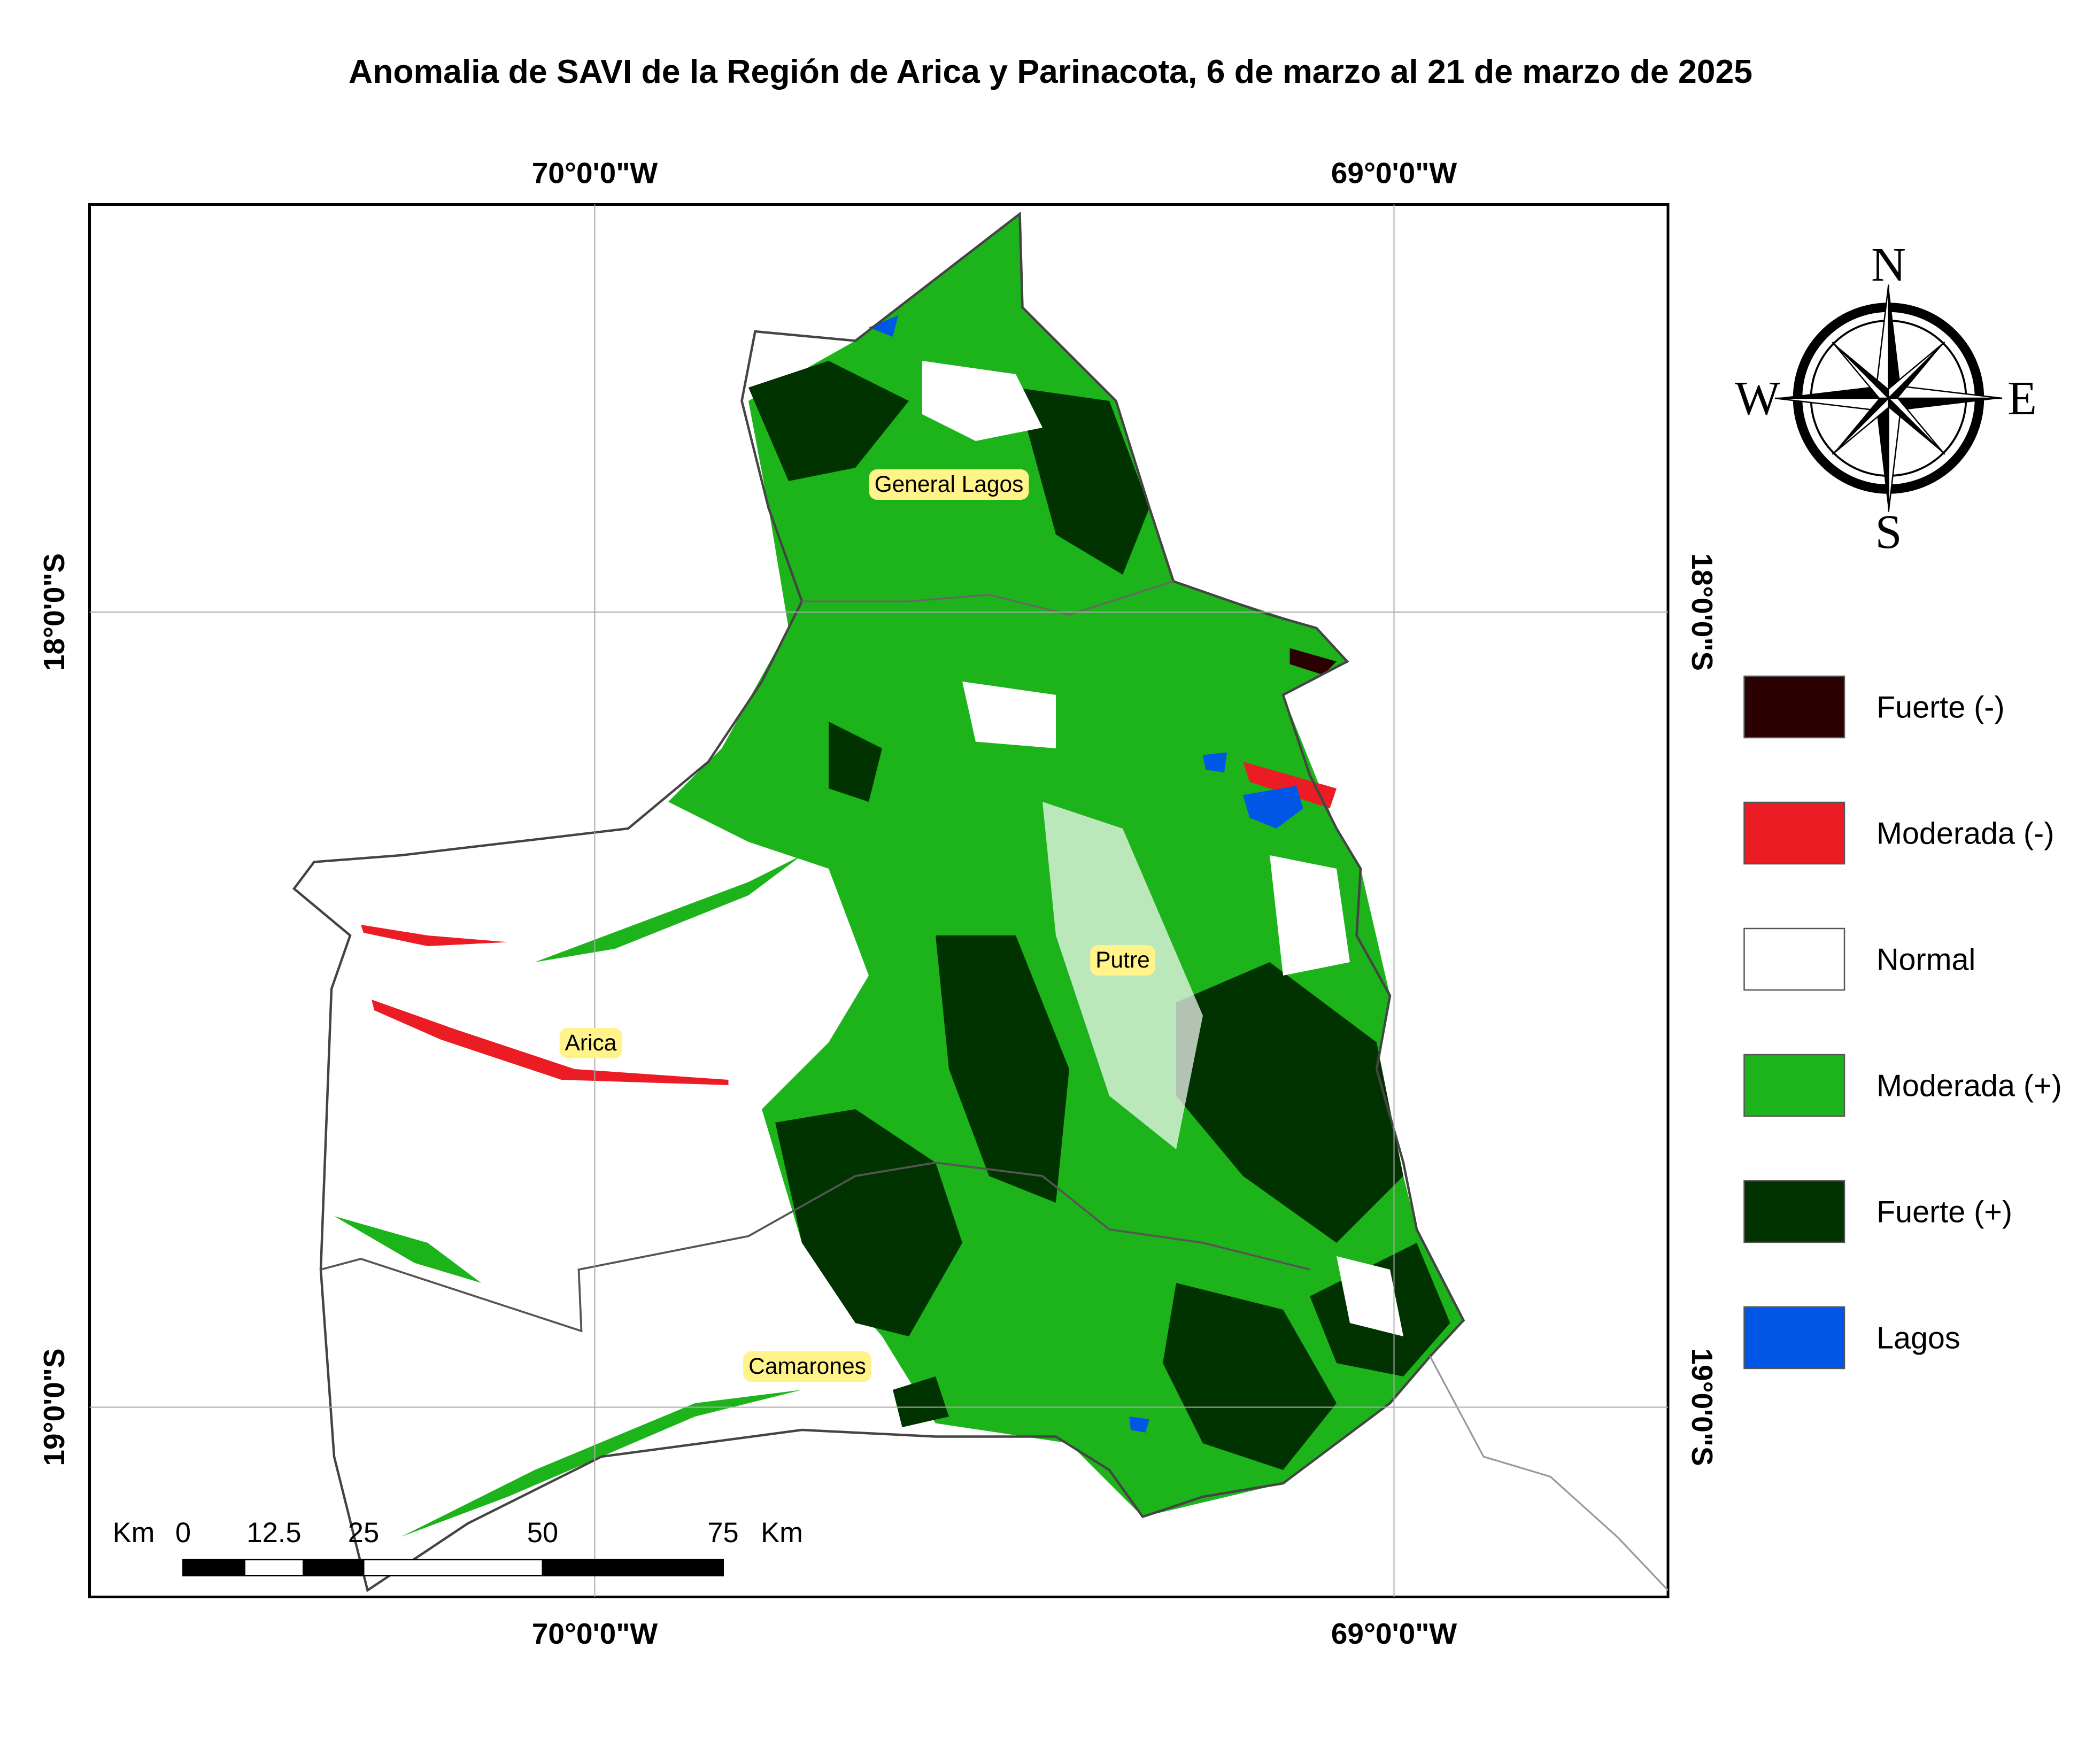 The width and height of the screenshot is (2085, 1764). Describe the element at coordinates (1888, 264) in the screenshot. I see `compass-n: N` at that location.